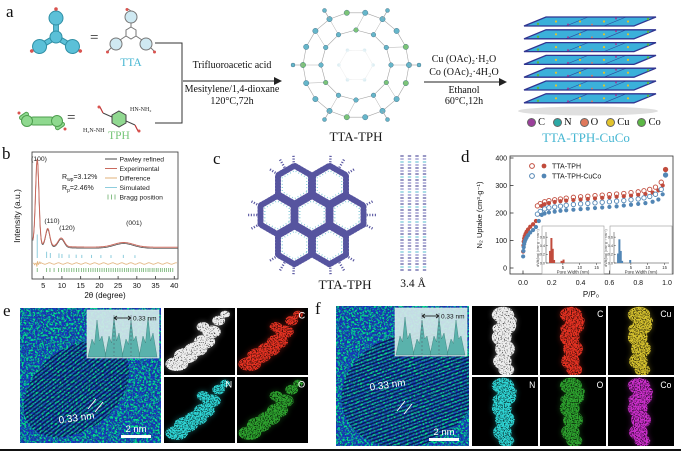 This screenshot has height=451, width=681. Describe the element at coordinates (611, 122) in the screenshot. I see `atom-dot-Cu` at that location.